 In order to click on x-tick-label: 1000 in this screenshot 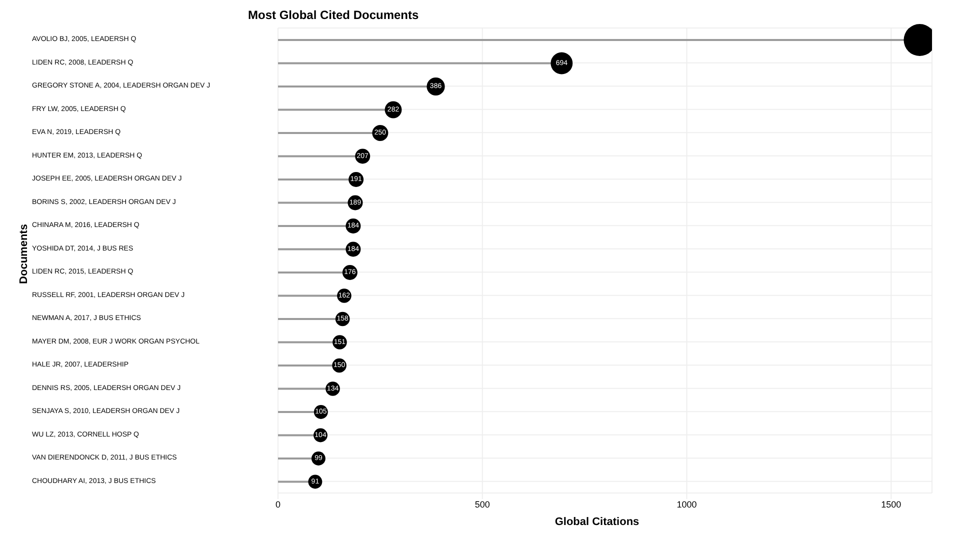, I will do `click(686, 504)`.